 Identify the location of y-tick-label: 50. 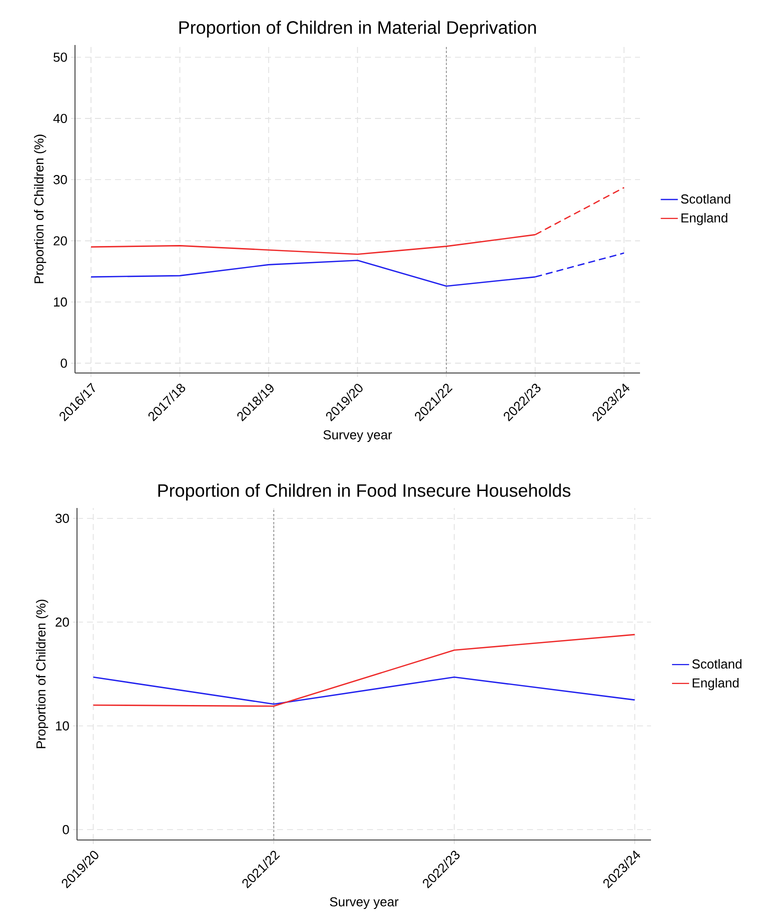
(60, 57).